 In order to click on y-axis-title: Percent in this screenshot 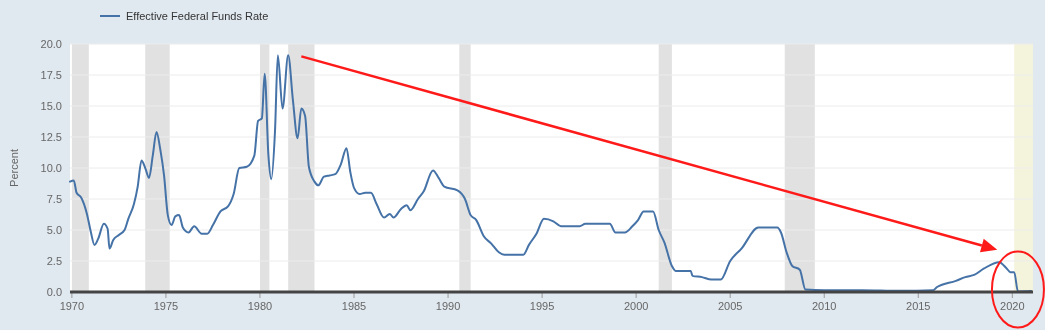, I will do `click(14, 168)`.